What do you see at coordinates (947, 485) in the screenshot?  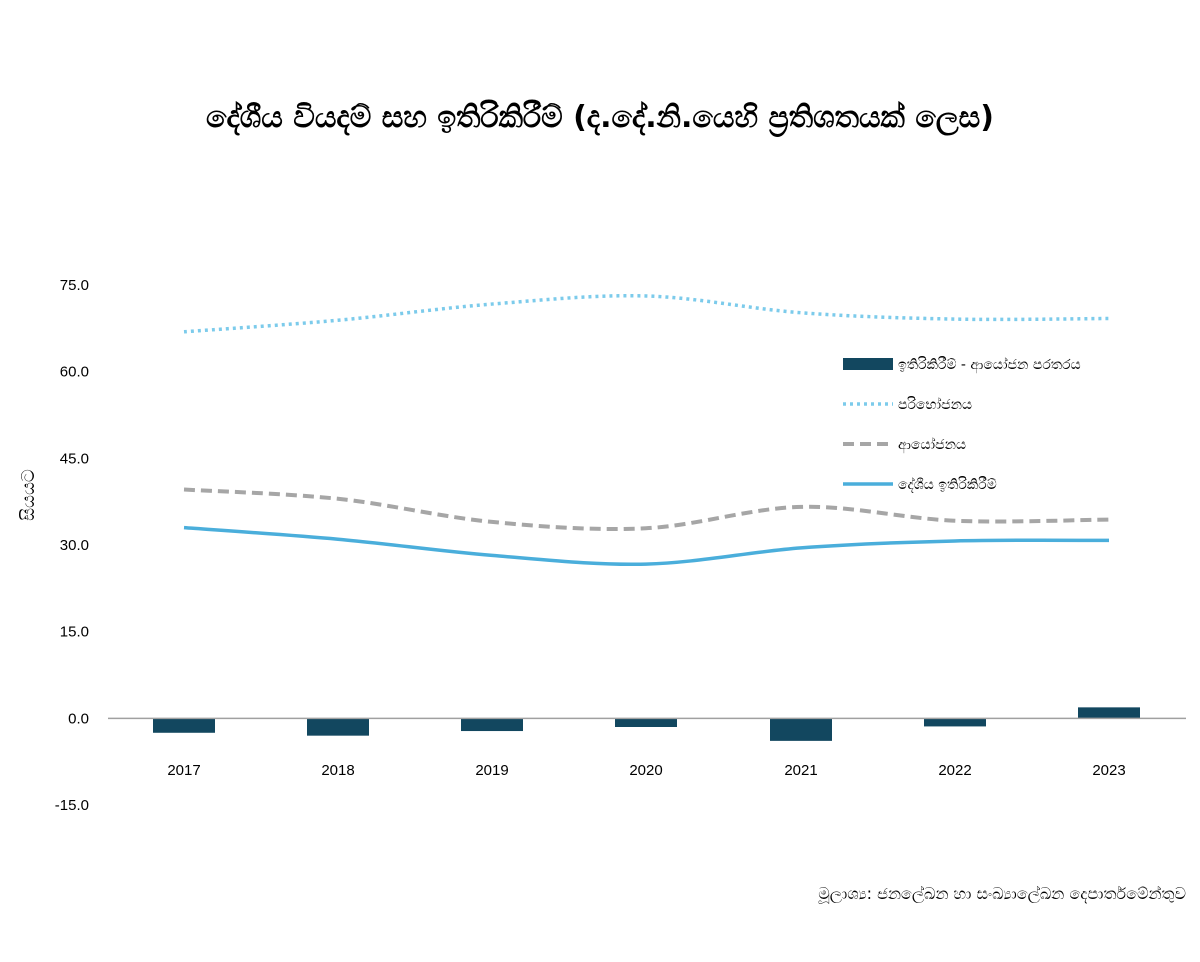 I see `legend-label: දේශීය ඉතිරිකිරීම්` at bounding box center [947, 485].